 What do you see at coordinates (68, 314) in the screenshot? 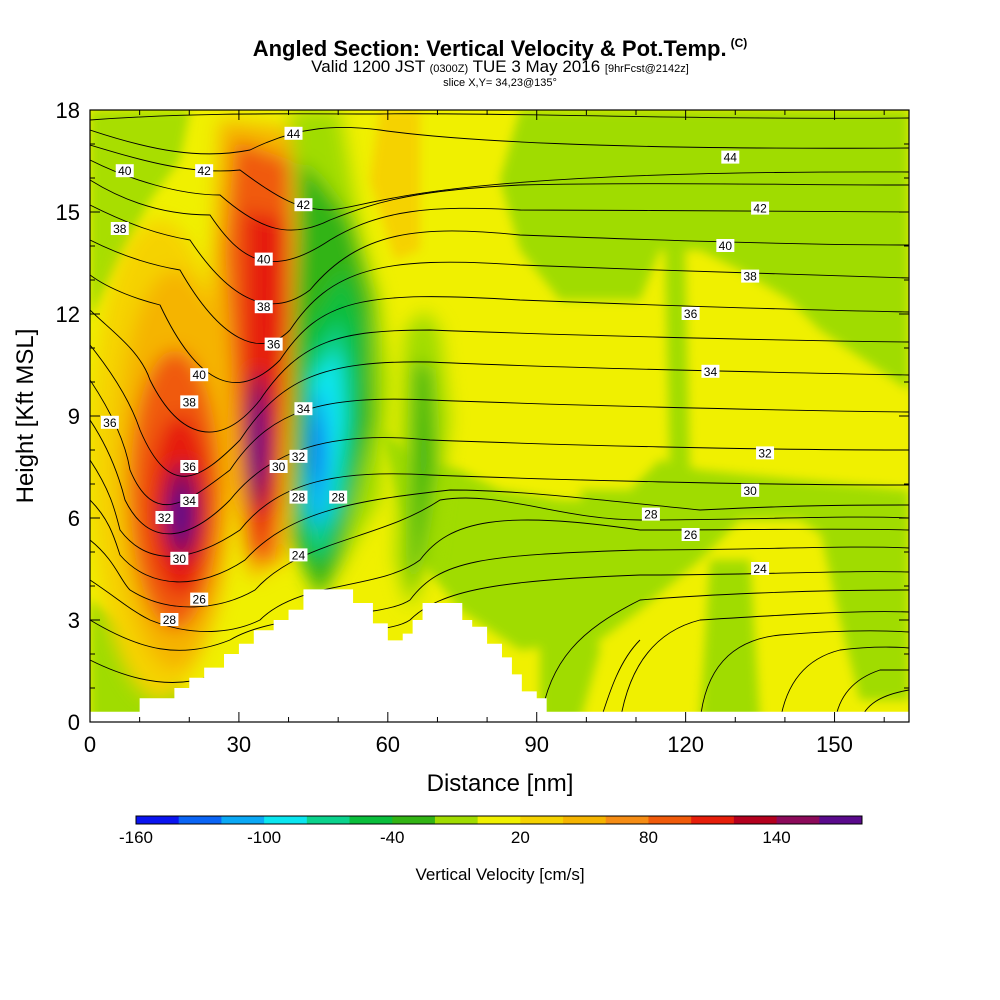
I see `y-tick-label: 12` at bounding box center [68, 314].